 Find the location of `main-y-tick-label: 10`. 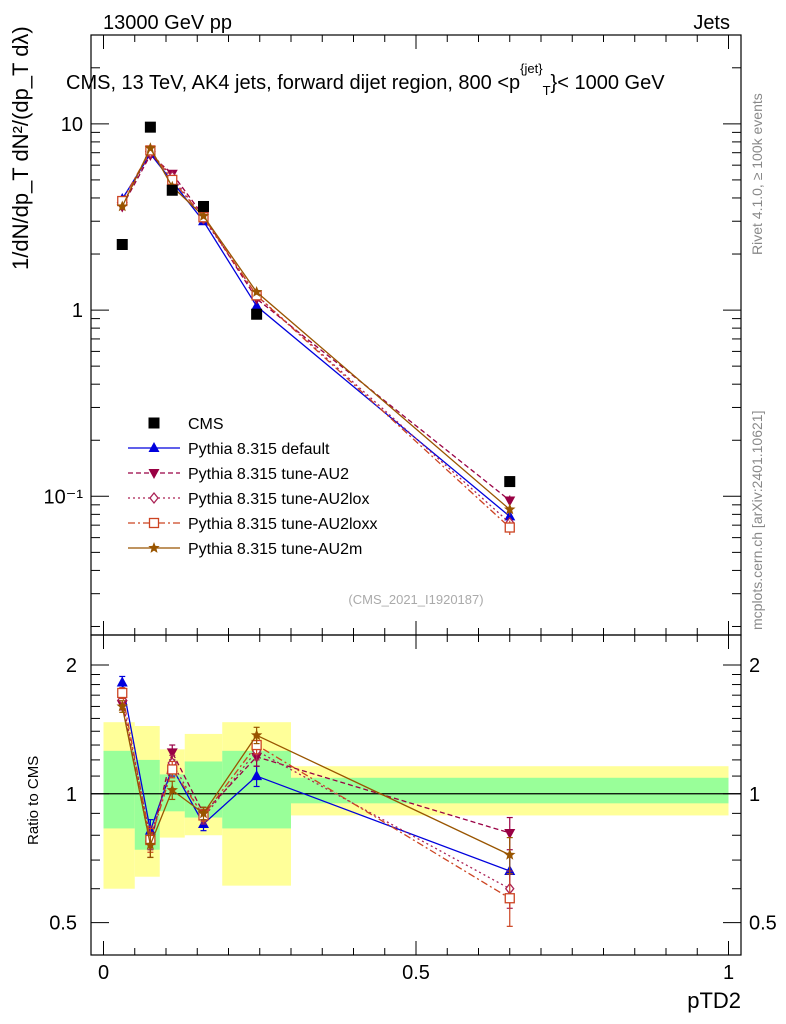

main-y-tick-label: 10 is located at coordinates (72, 125).